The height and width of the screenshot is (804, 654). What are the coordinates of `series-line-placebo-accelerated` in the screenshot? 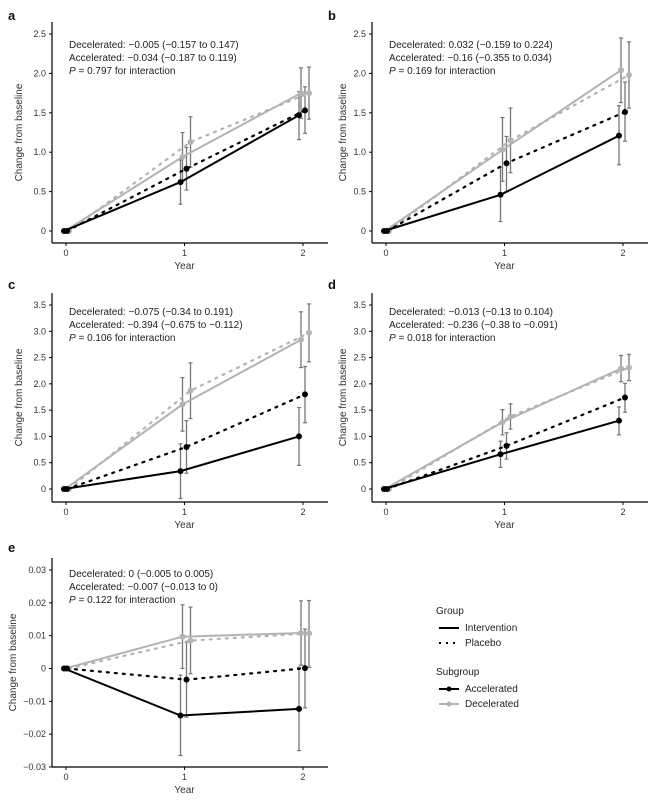 It's located at (186, 442).